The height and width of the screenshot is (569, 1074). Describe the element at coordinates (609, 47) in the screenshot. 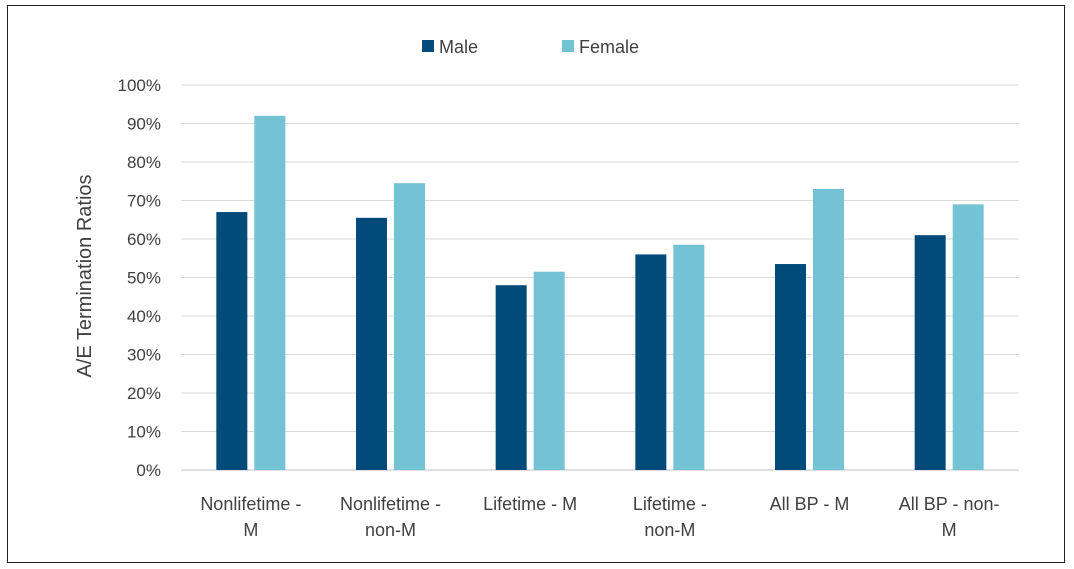

I see `legend-label-female: Female` at that location.